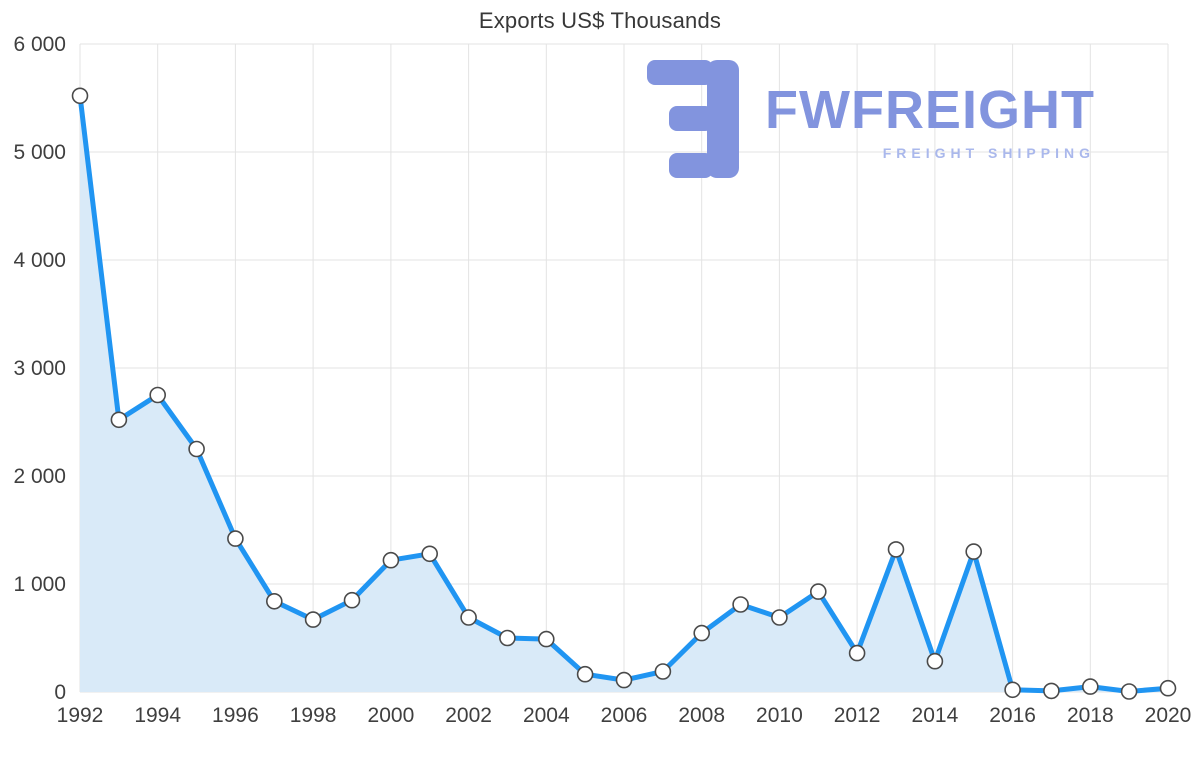  What do you see at coordinates (39, 584) in the screenshot?
I see `y-tick-label: 1 000` at bounding box center [39, 584].